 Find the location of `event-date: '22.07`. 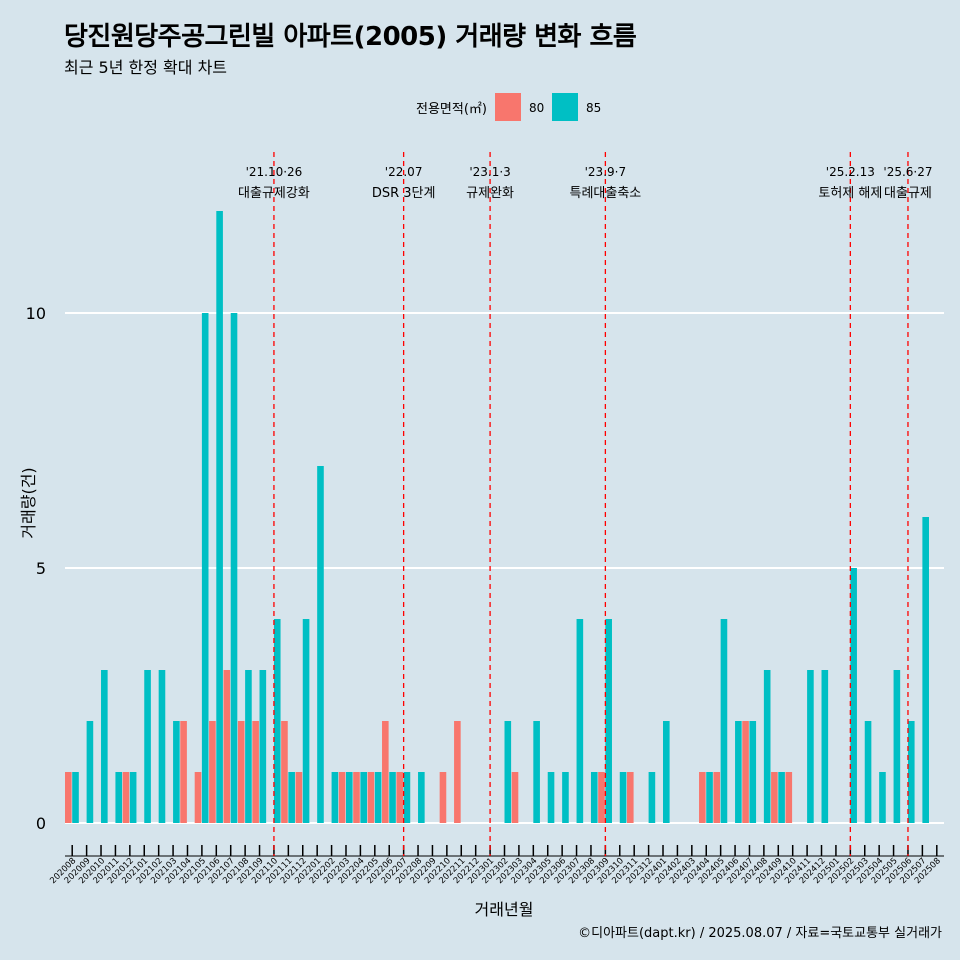

event-date: '22.07 is located at coordinates (404, 172).